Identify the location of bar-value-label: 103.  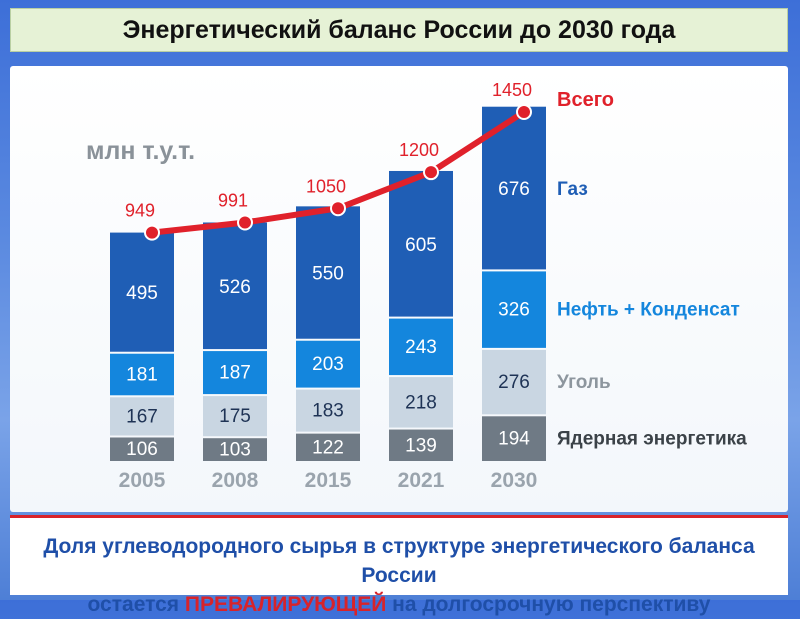
(235, 450).